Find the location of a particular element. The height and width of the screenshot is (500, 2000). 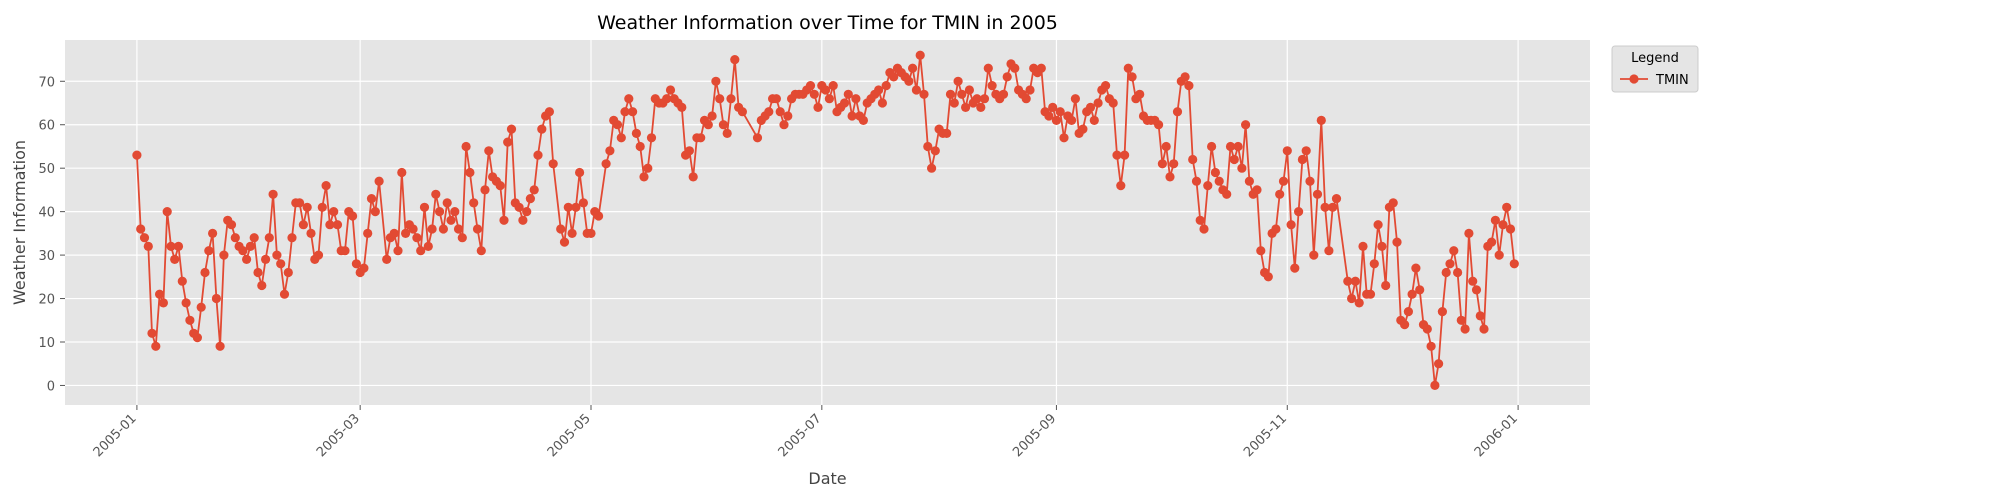

y-tick-label: 70 is located at coordinates (46, 82).